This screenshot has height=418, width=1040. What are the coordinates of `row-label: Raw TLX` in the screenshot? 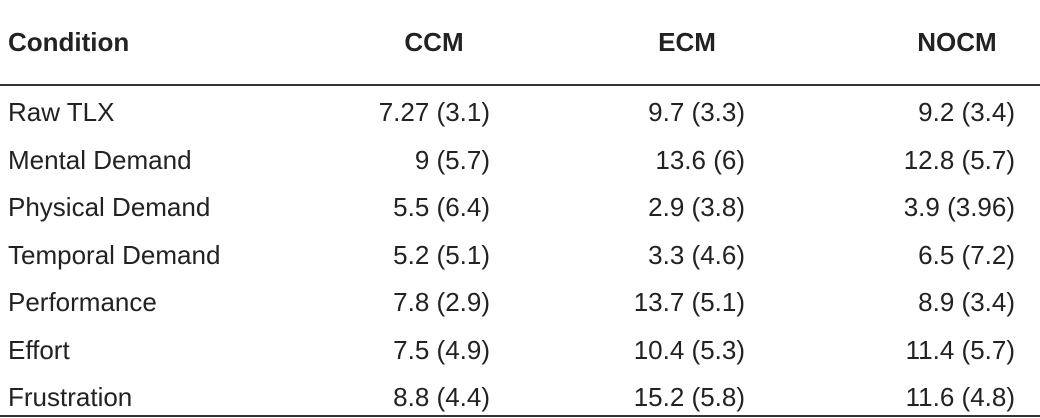 It's located at (61, 112).